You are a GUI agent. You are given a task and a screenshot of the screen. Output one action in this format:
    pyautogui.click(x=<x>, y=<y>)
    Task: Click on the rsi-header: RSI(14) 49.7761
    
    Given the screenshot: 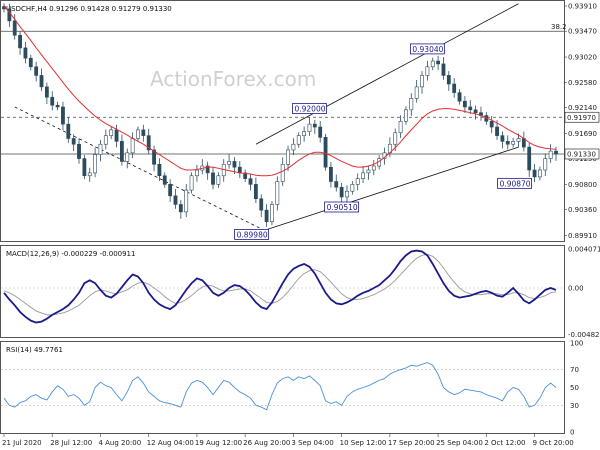 What is the action you would take?
    pyautogui.click(x=34, y=350)
    